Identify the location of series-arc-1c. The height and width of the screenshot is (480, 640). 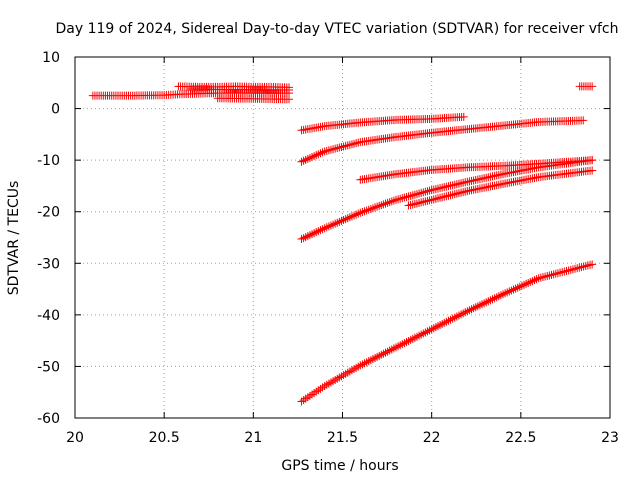
(239, 89).